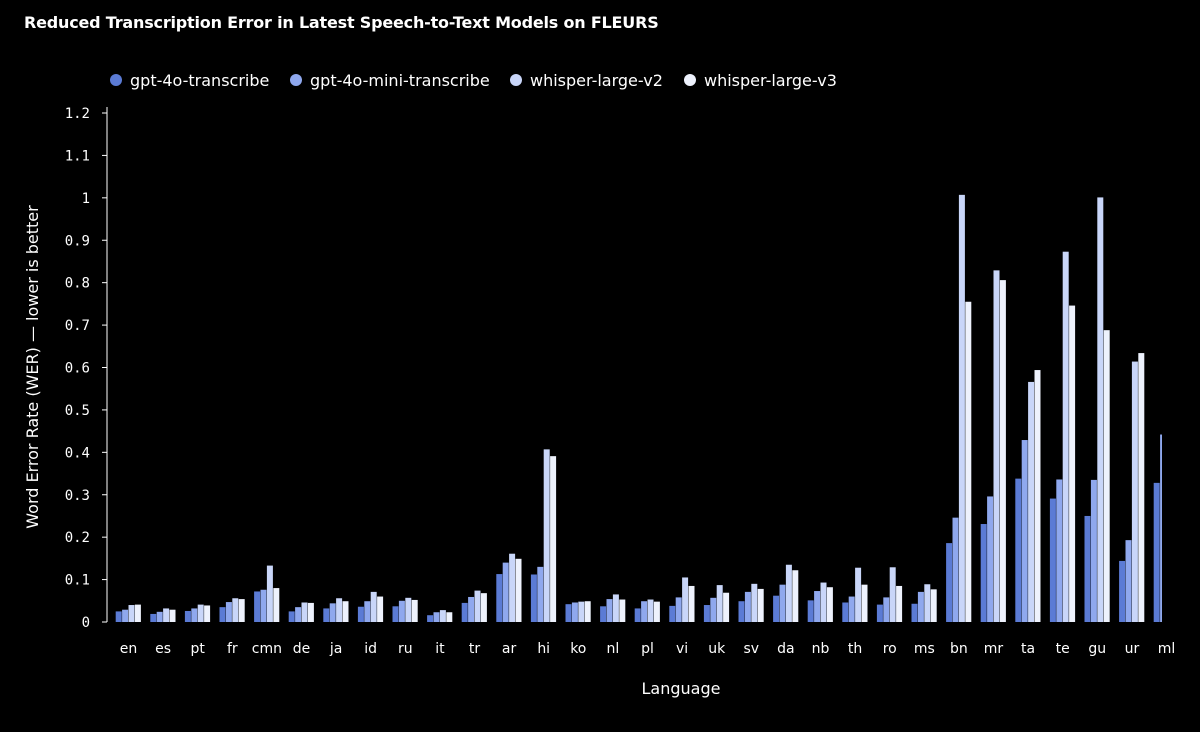 The width and height of the screenshot is (1200, 732). I want to click on bar-es-gpt-4o-transcribe, so click(153, 617).